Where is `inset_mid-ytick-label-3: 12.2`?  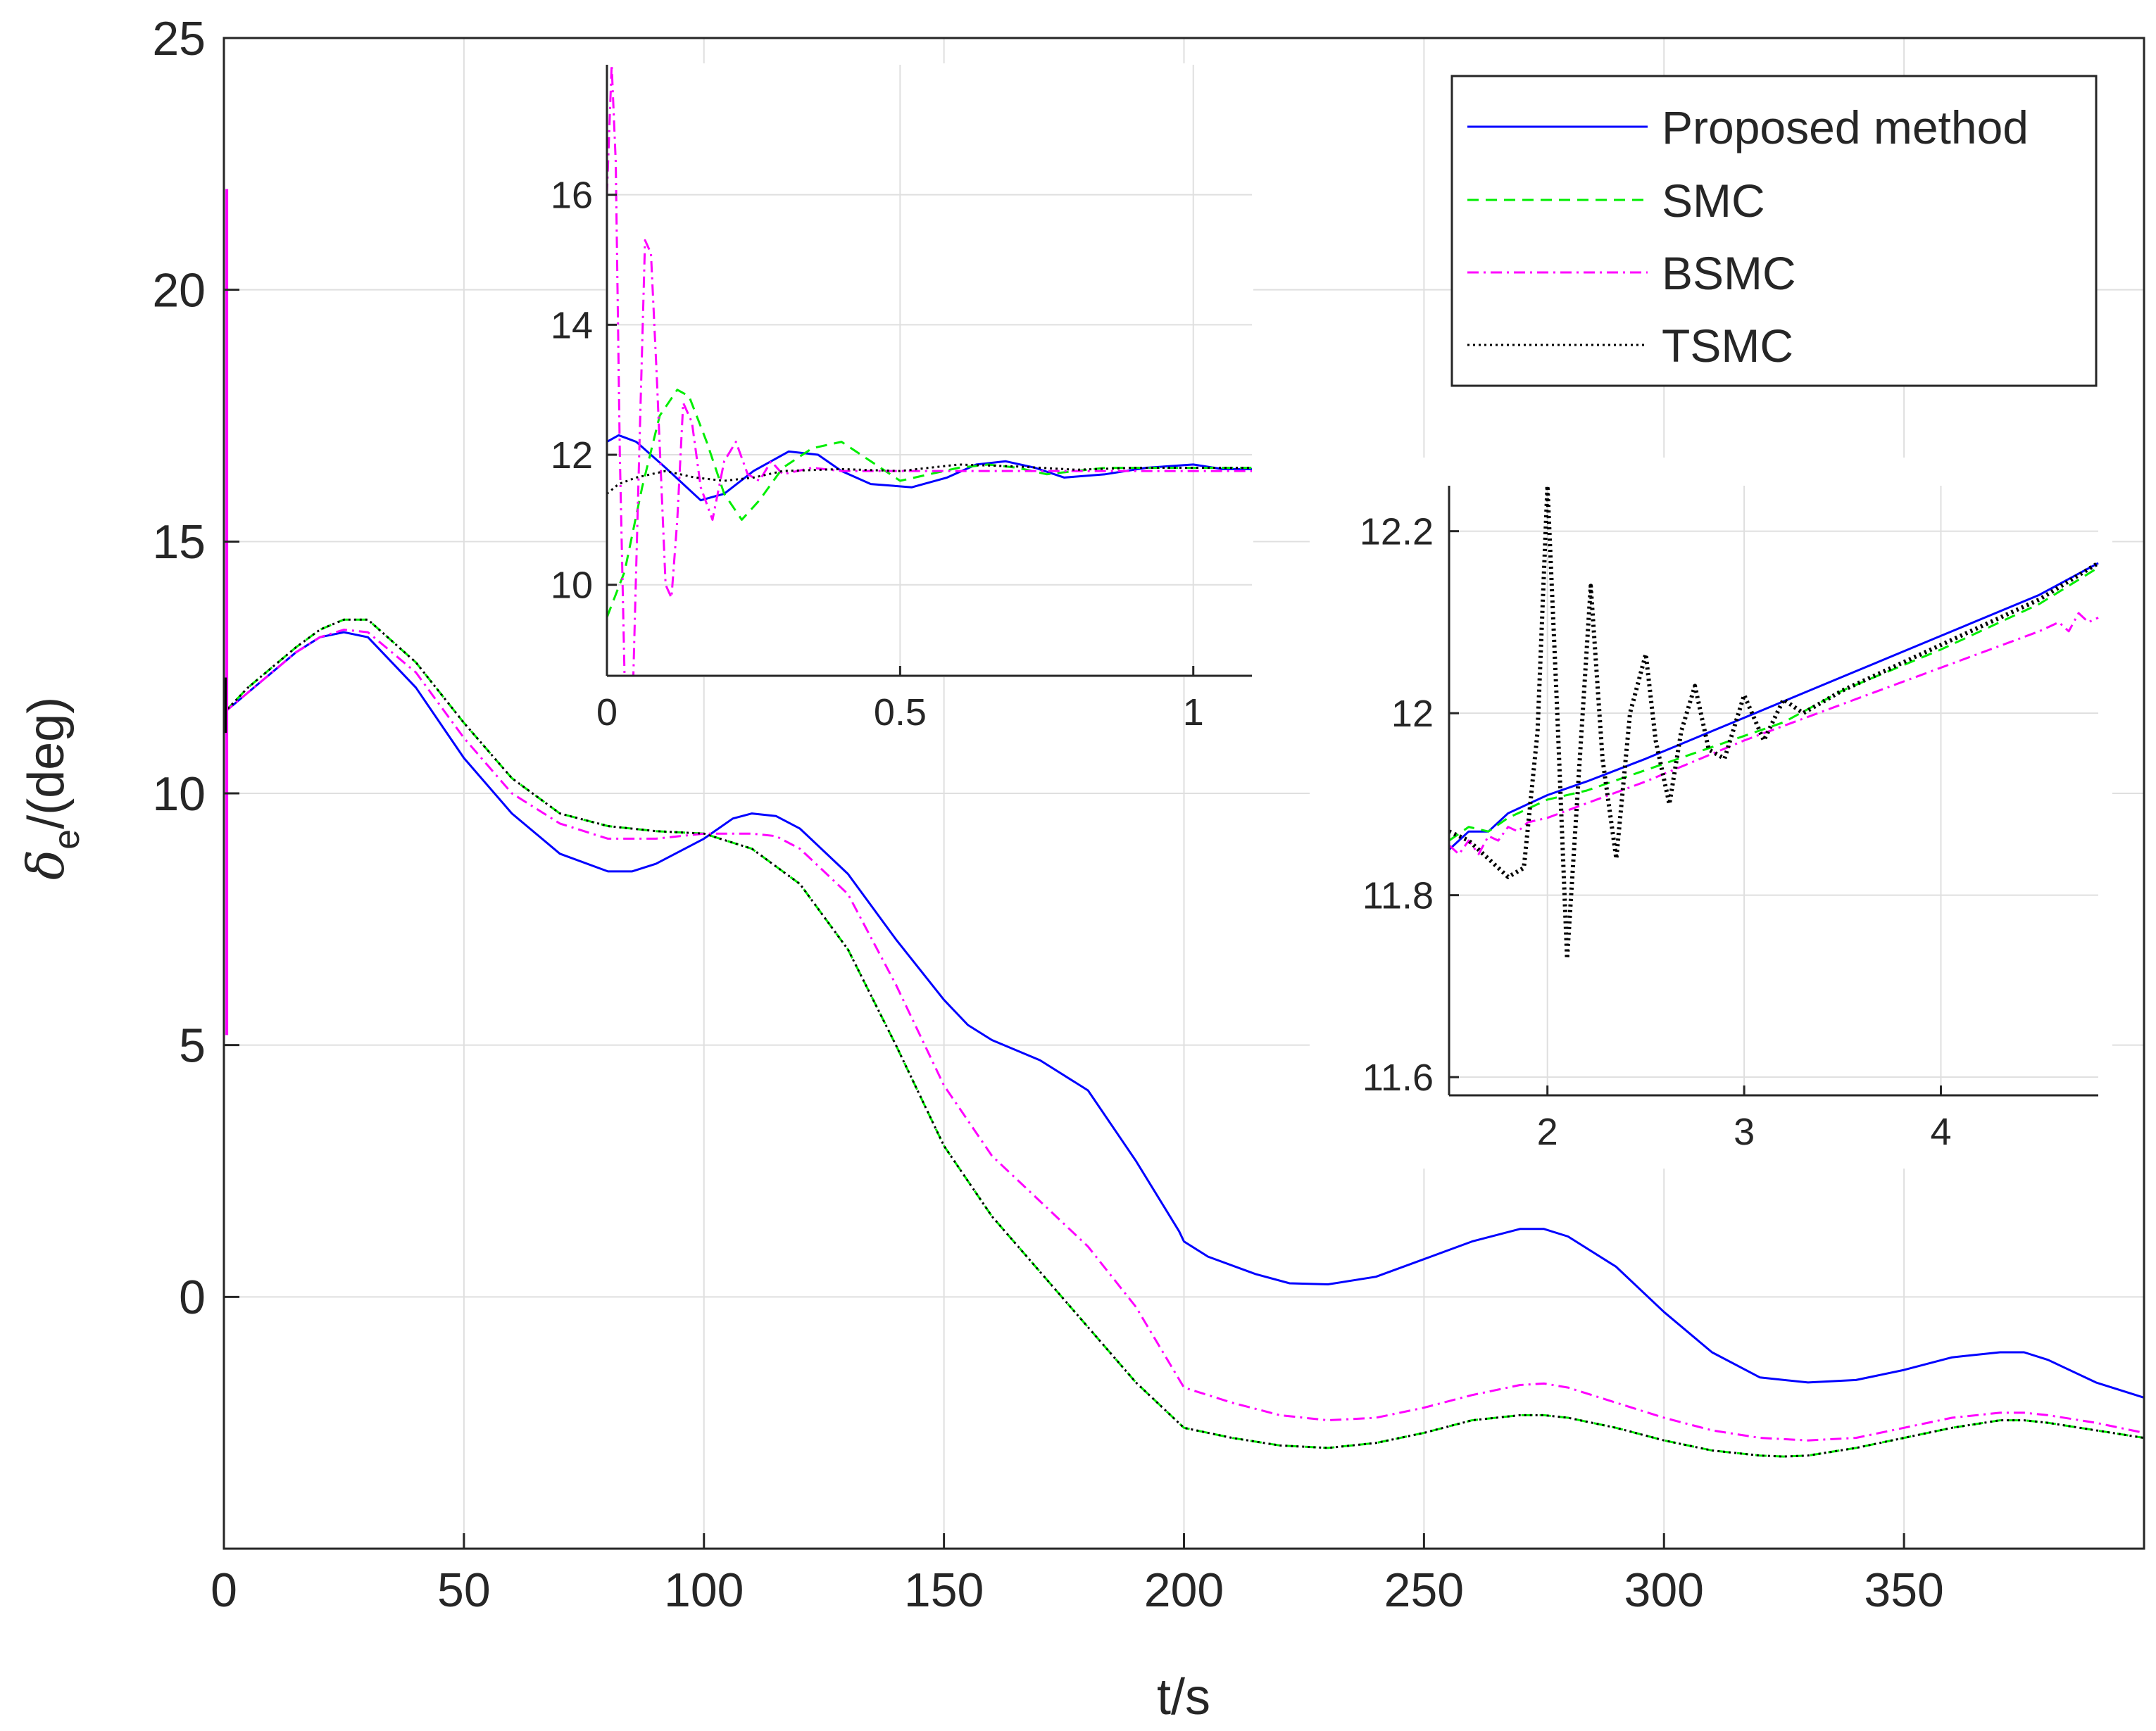 inset_mid-ytick-label-3: 12.2 is located at coordinates (1397, 532).